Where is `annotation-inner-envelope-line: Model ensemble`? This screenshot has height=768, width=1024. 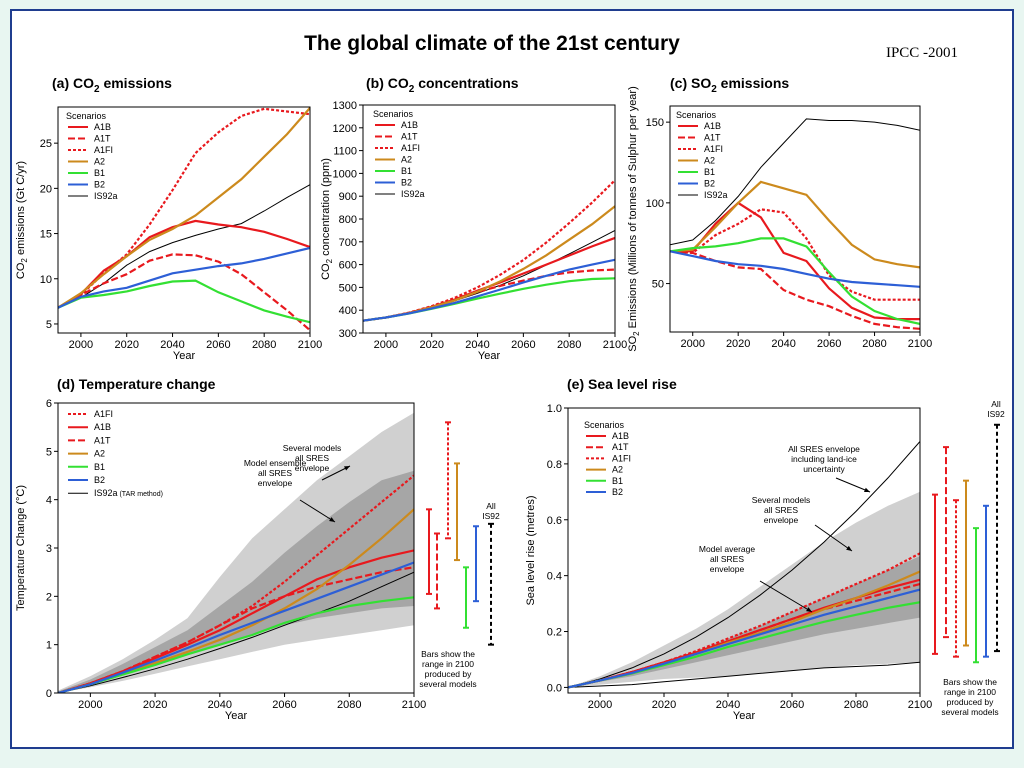
annotation-inner-envelope-line: Model ensemble is located at coordinates (275, 463).